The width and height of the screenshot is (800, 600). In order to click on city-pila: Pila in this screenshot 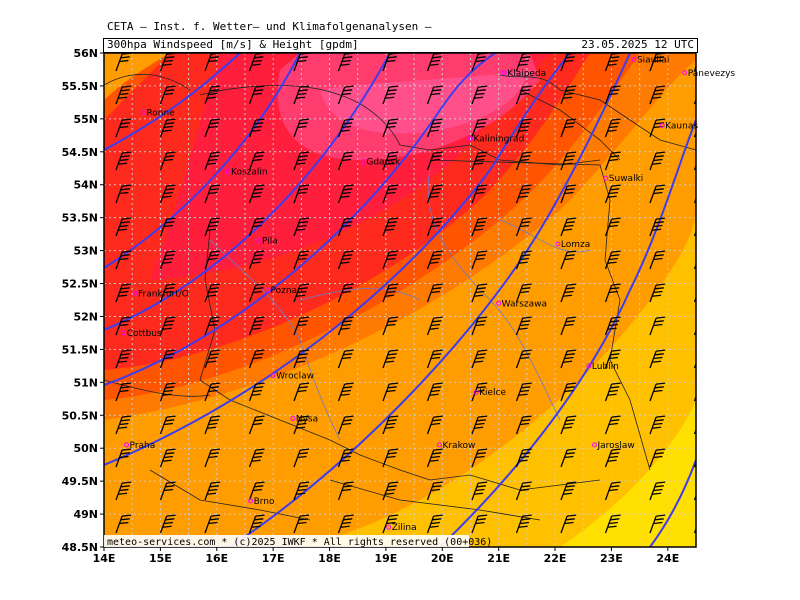, I will do `click(267, 242)`.